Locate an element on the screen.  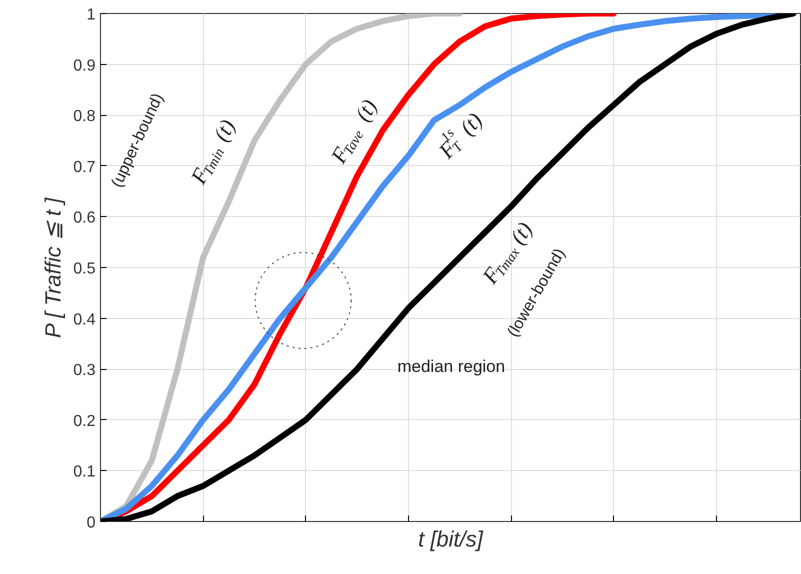
y-tick-label: 0.4 is located at coordinates (84, 319).